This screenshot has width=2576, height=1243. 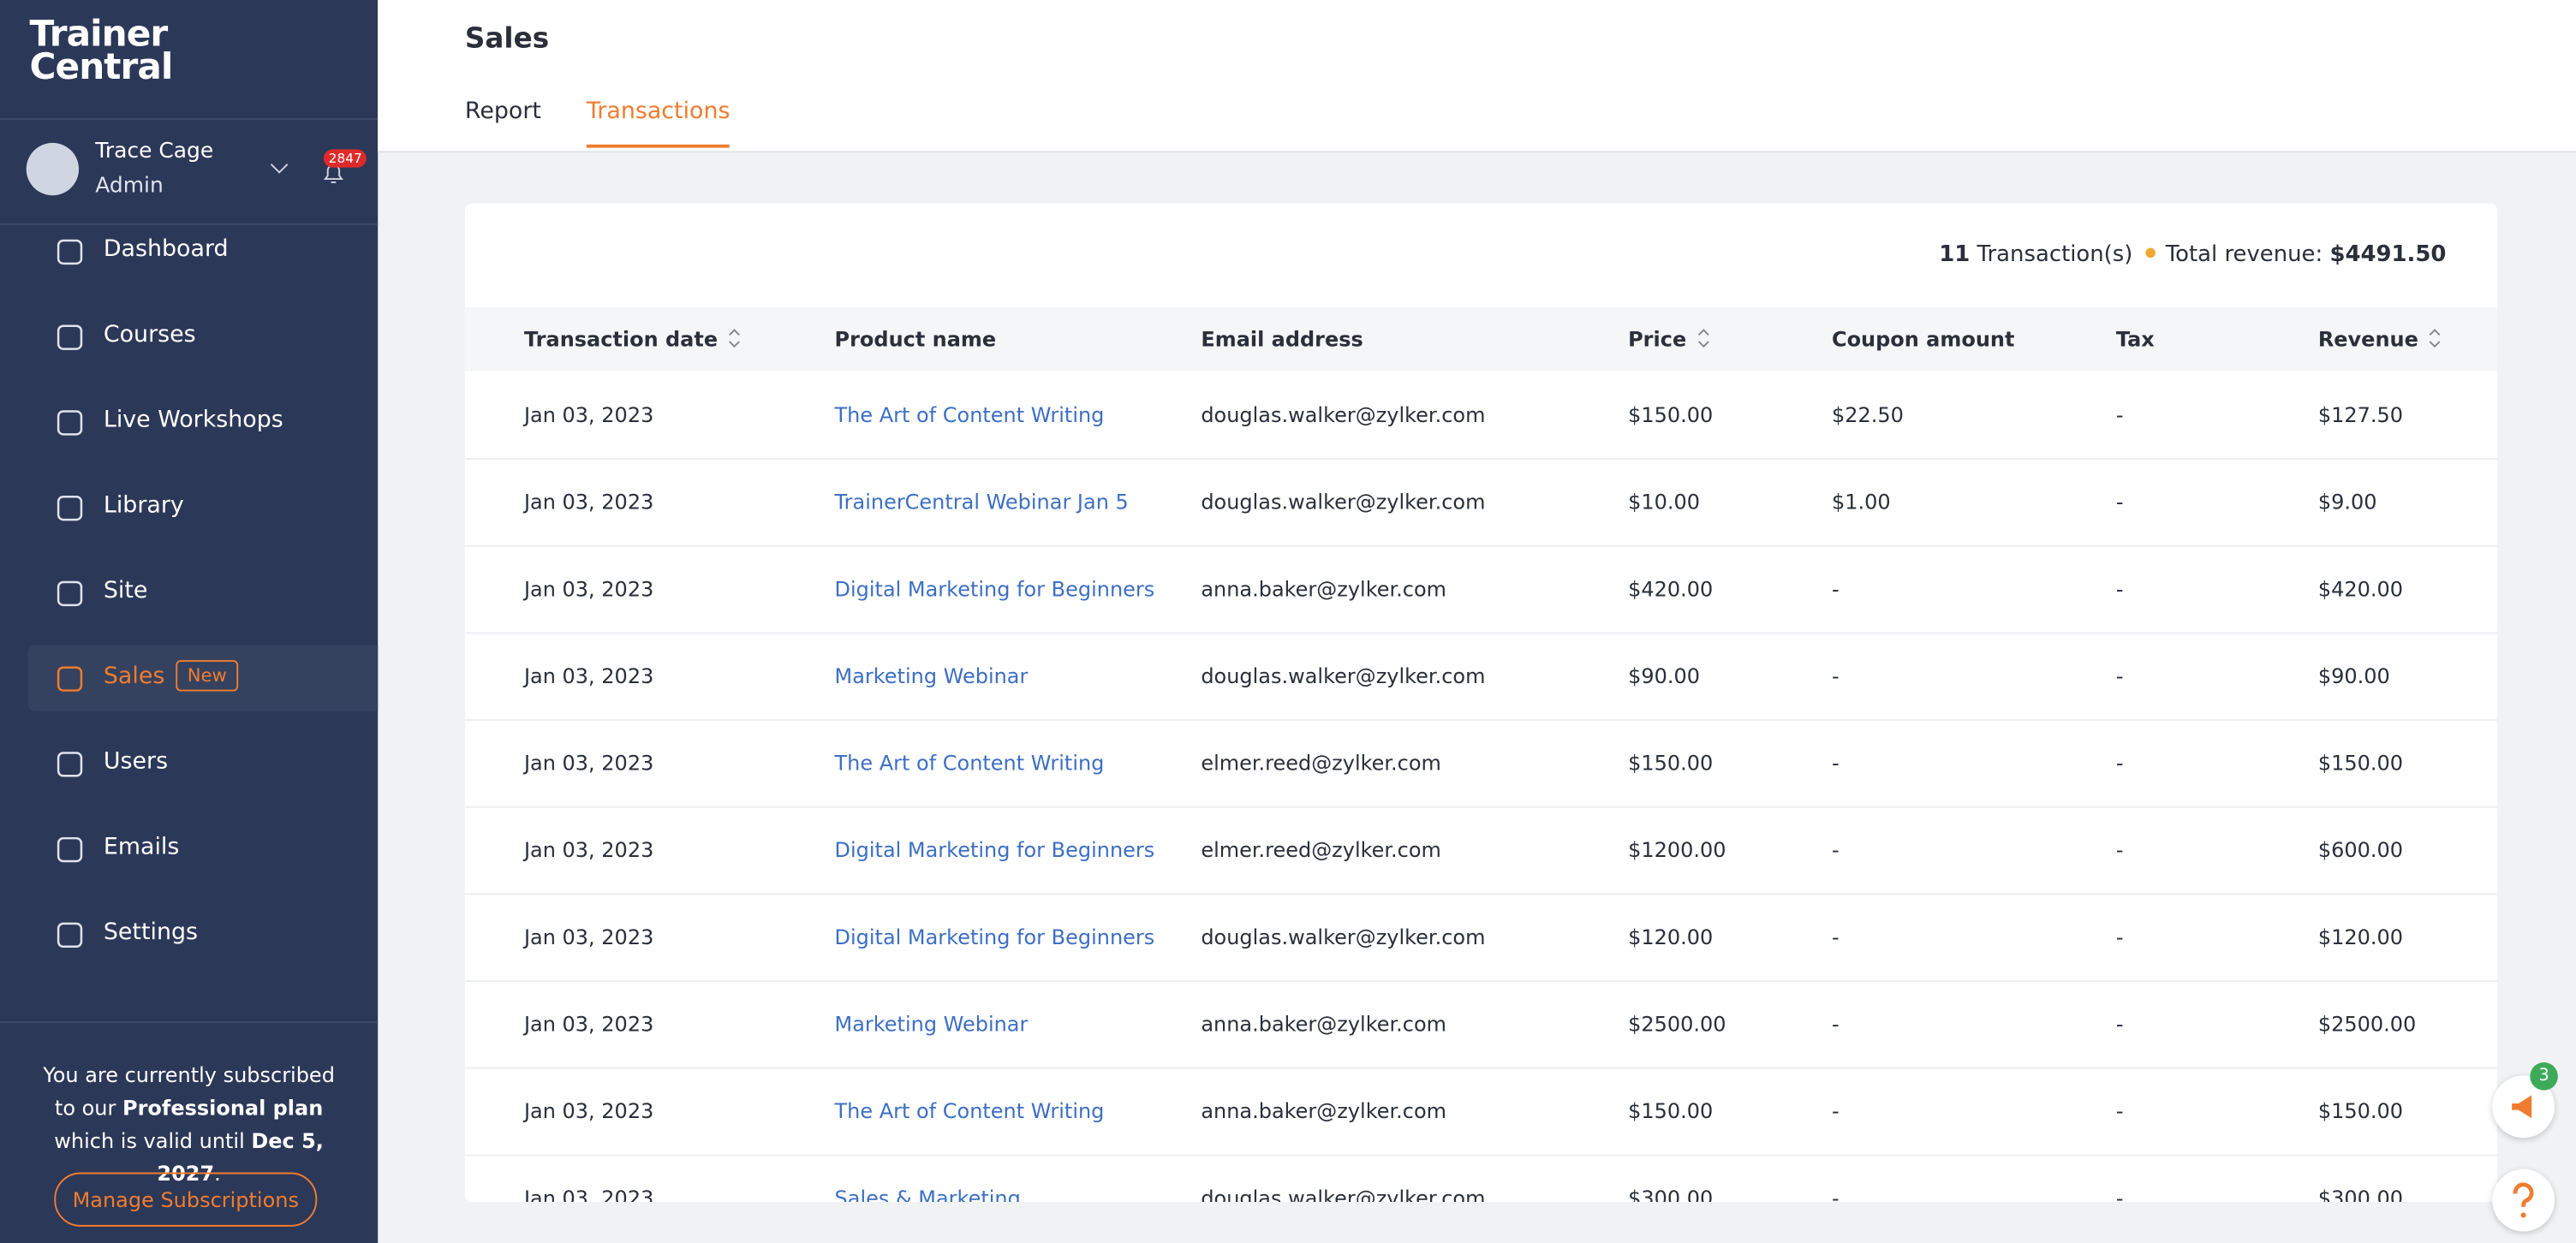 I want to click on count: 11, so click(x=1955, y=254).